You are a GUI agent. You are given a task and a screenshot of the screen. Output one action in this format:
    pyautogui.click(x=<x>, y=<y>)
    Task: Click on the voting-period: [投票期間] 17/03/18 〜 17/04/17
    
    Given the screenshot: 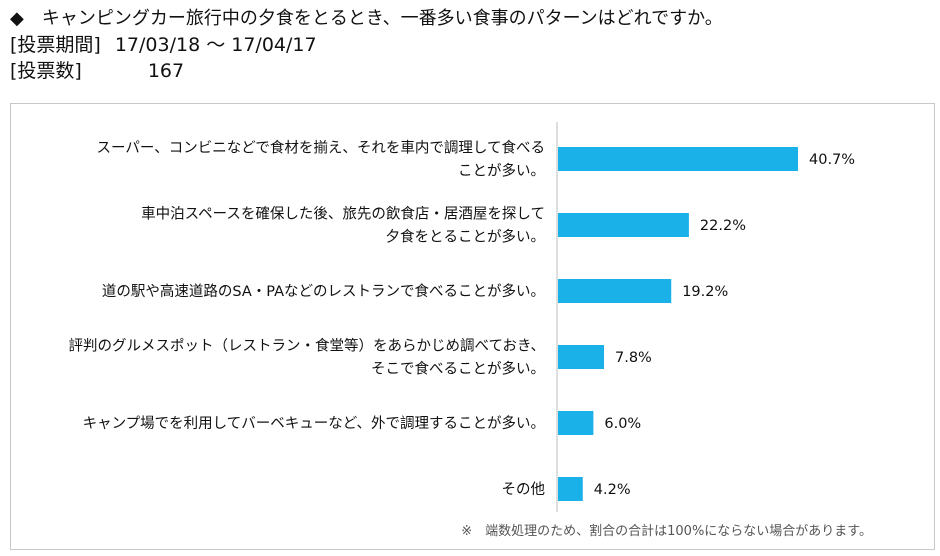 What is the action you would take?
    pyautogui.click(x=366, y=45)
    